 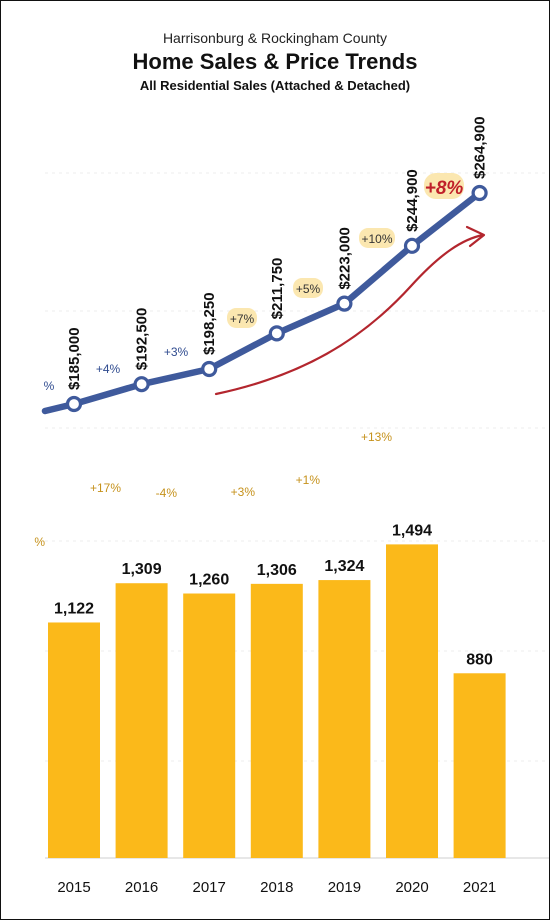 I want to click on price-change-label: +3%, so click(x=176, y=352).